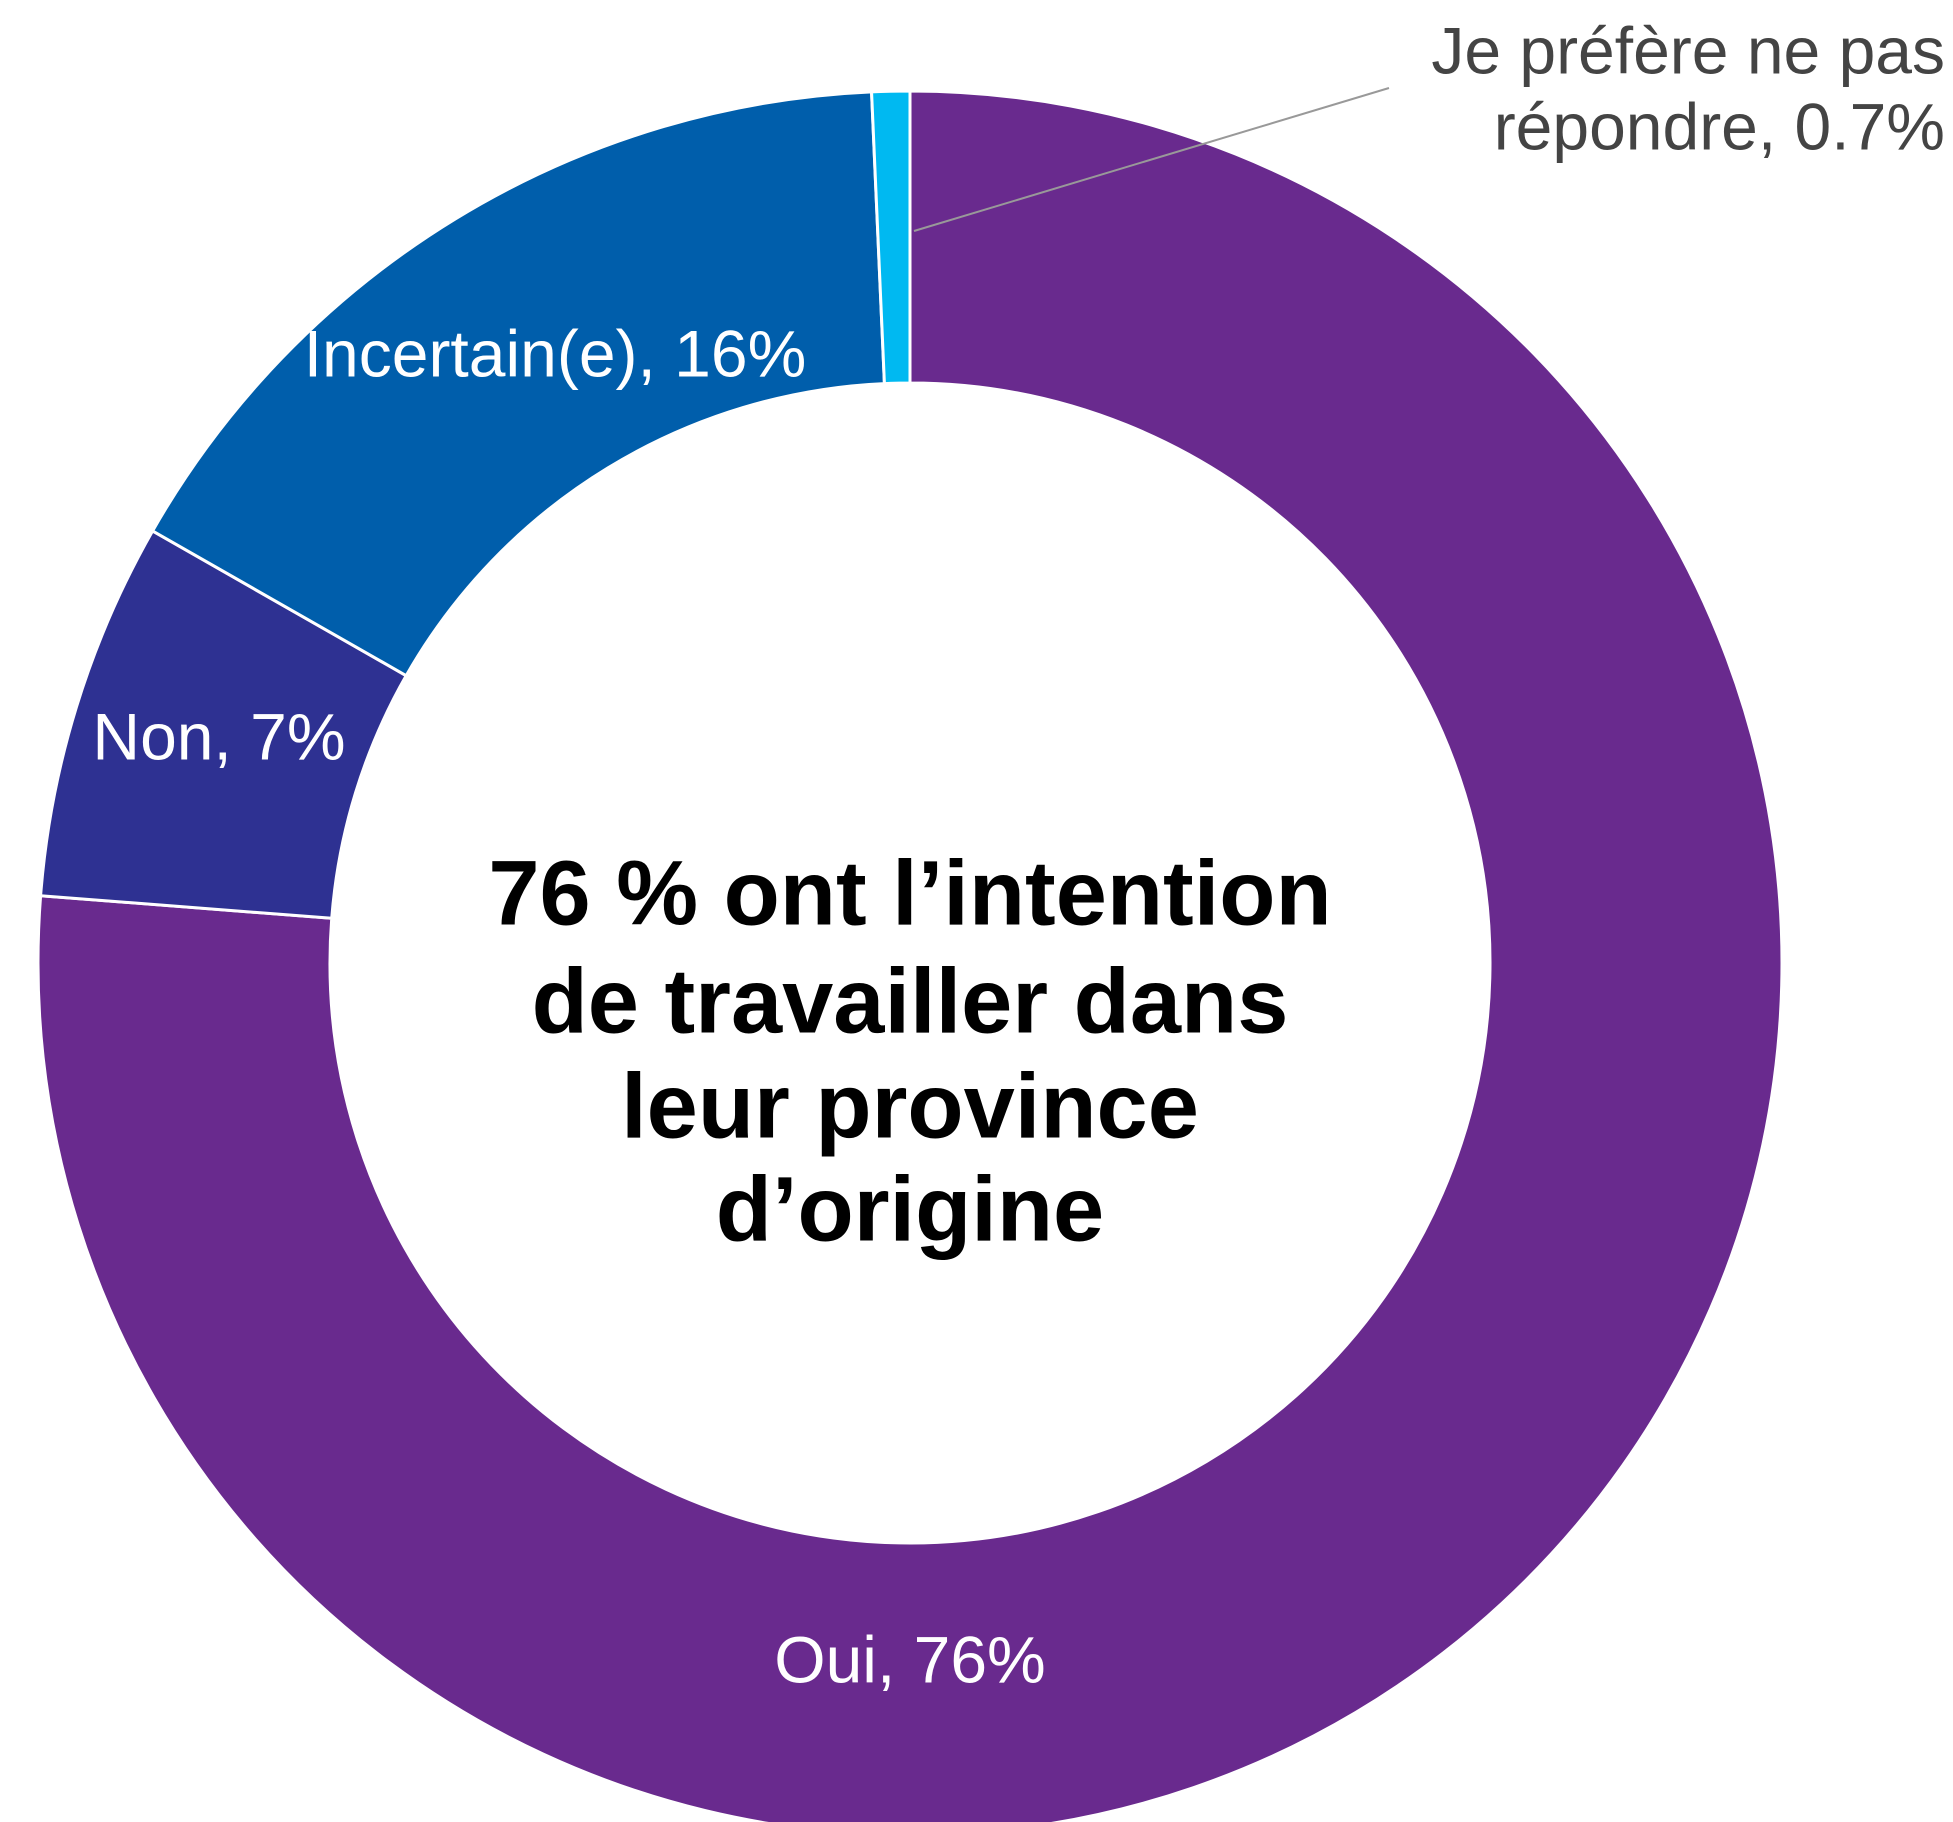 This screenshot has height=1822, width=1953. I want to click on center-text: de travailler dans, so click(910, 1001).